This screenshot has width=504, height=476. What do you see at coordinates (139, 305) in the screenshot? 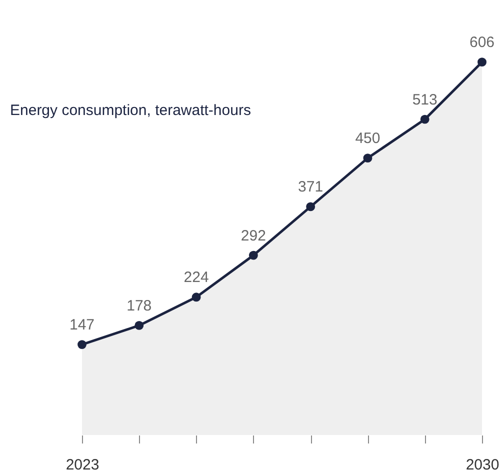
I see `data-label: 178` at bounding box center [139, 305].